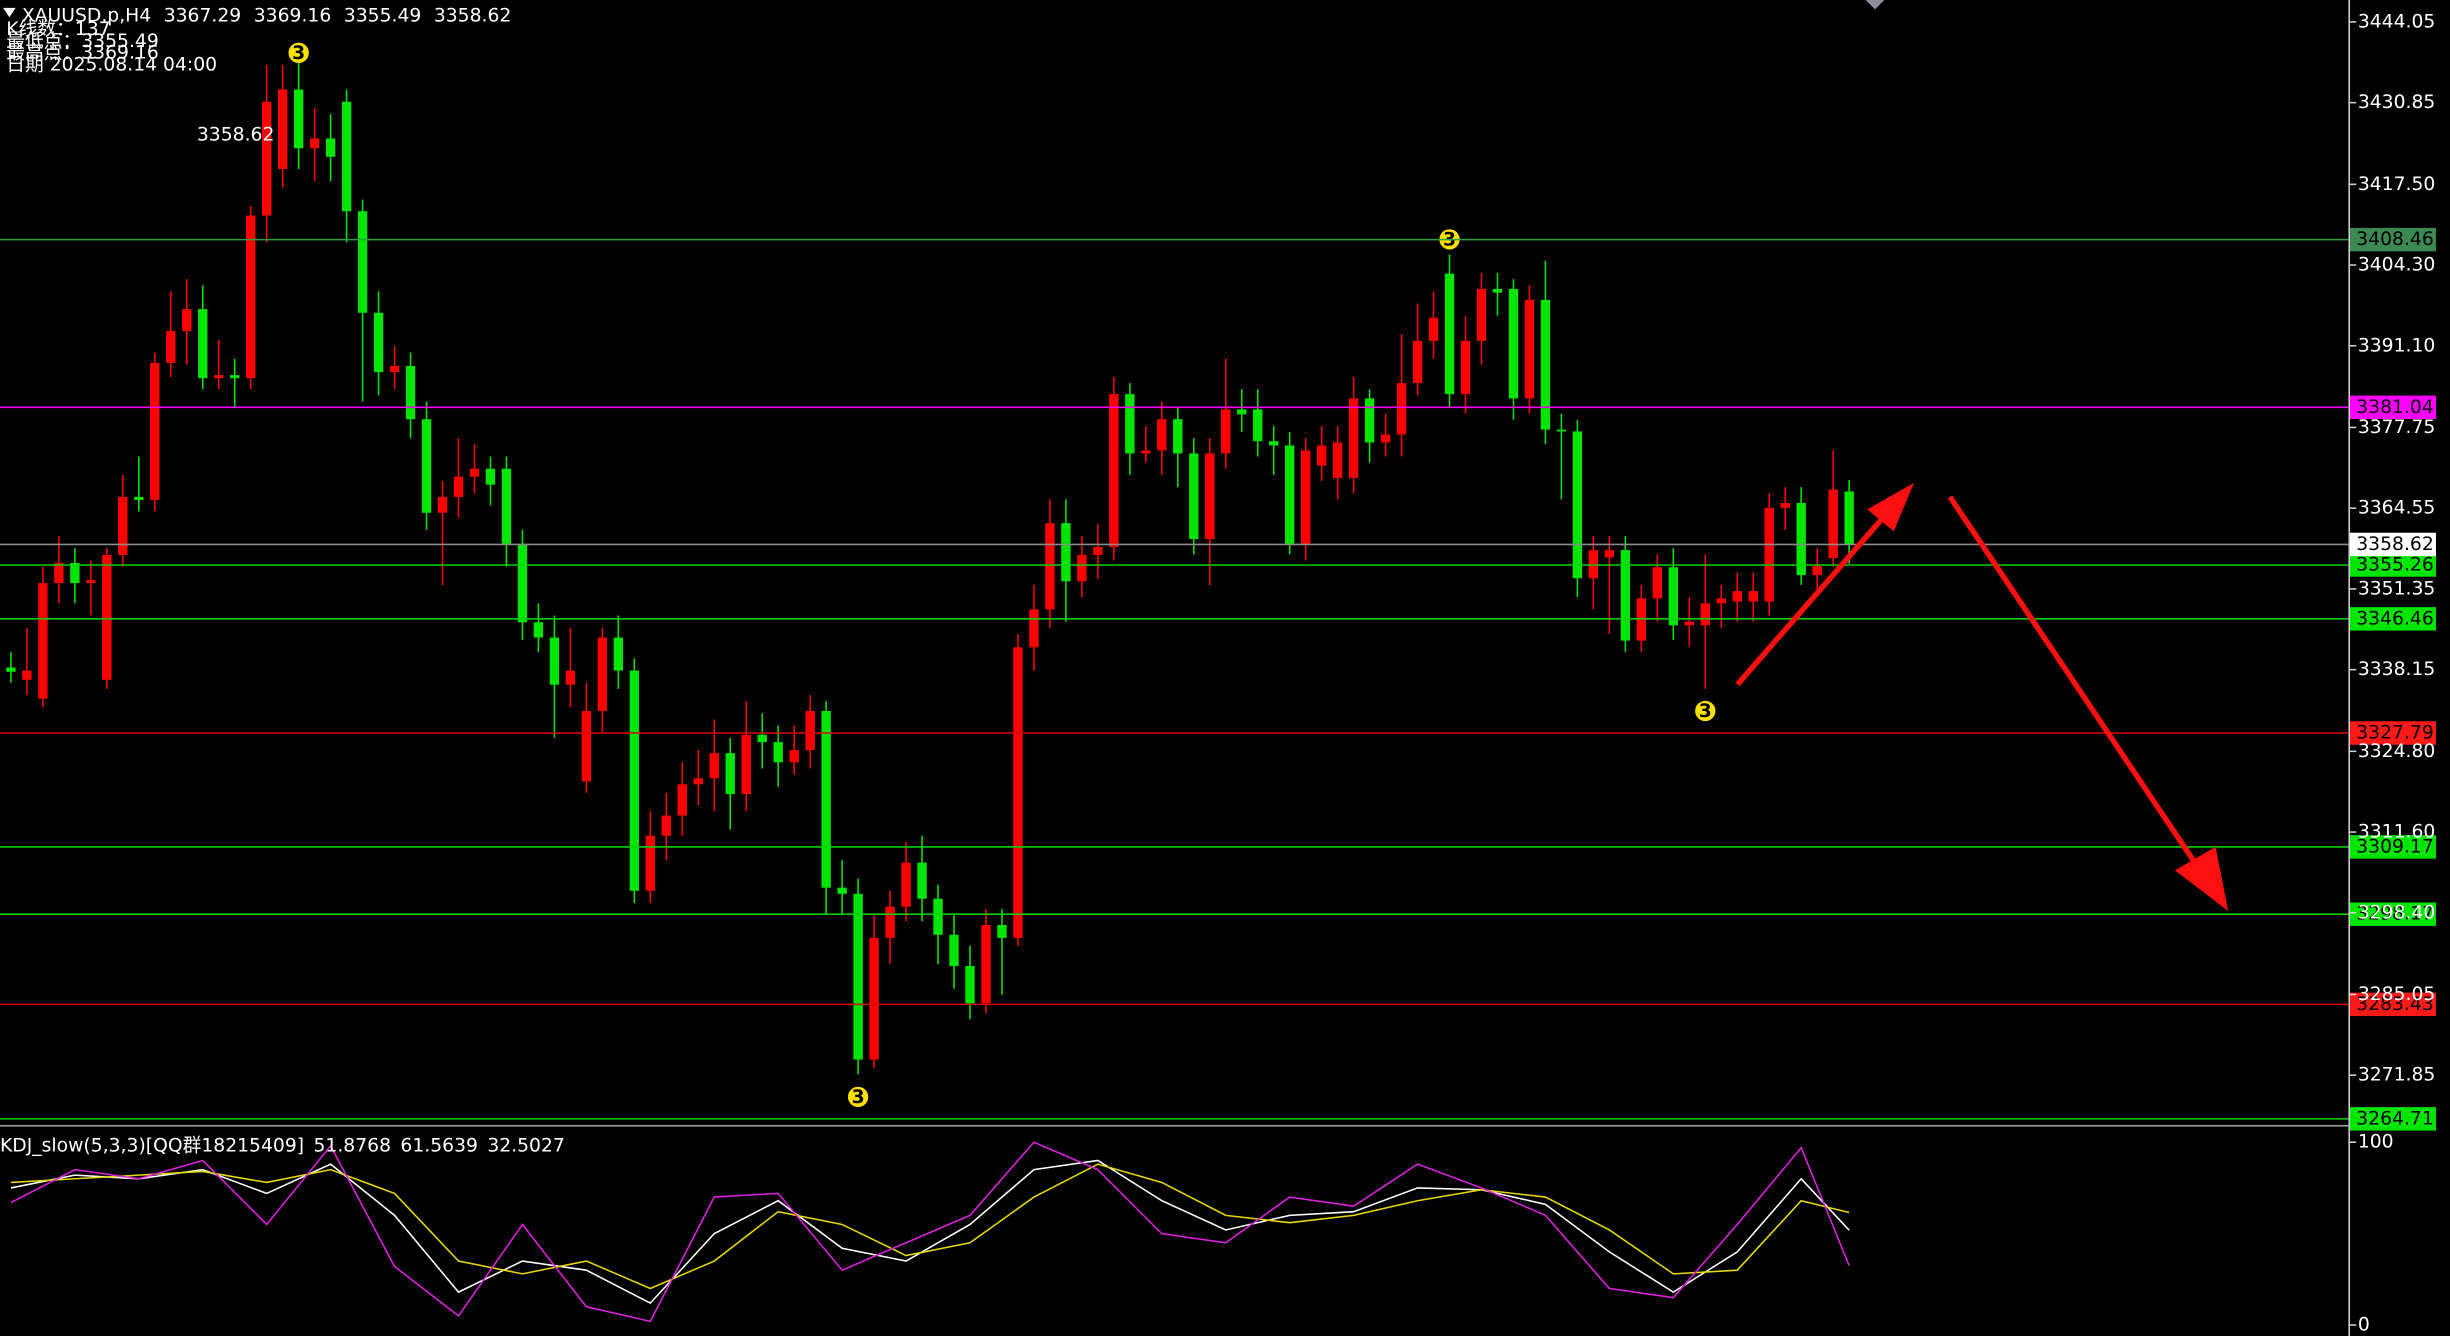 The image size is (2450, 1336). What do you see at coordinates (1891, 507) in the screenshot?
I see `arrow-up-head` at bounding box center [1891, 507].